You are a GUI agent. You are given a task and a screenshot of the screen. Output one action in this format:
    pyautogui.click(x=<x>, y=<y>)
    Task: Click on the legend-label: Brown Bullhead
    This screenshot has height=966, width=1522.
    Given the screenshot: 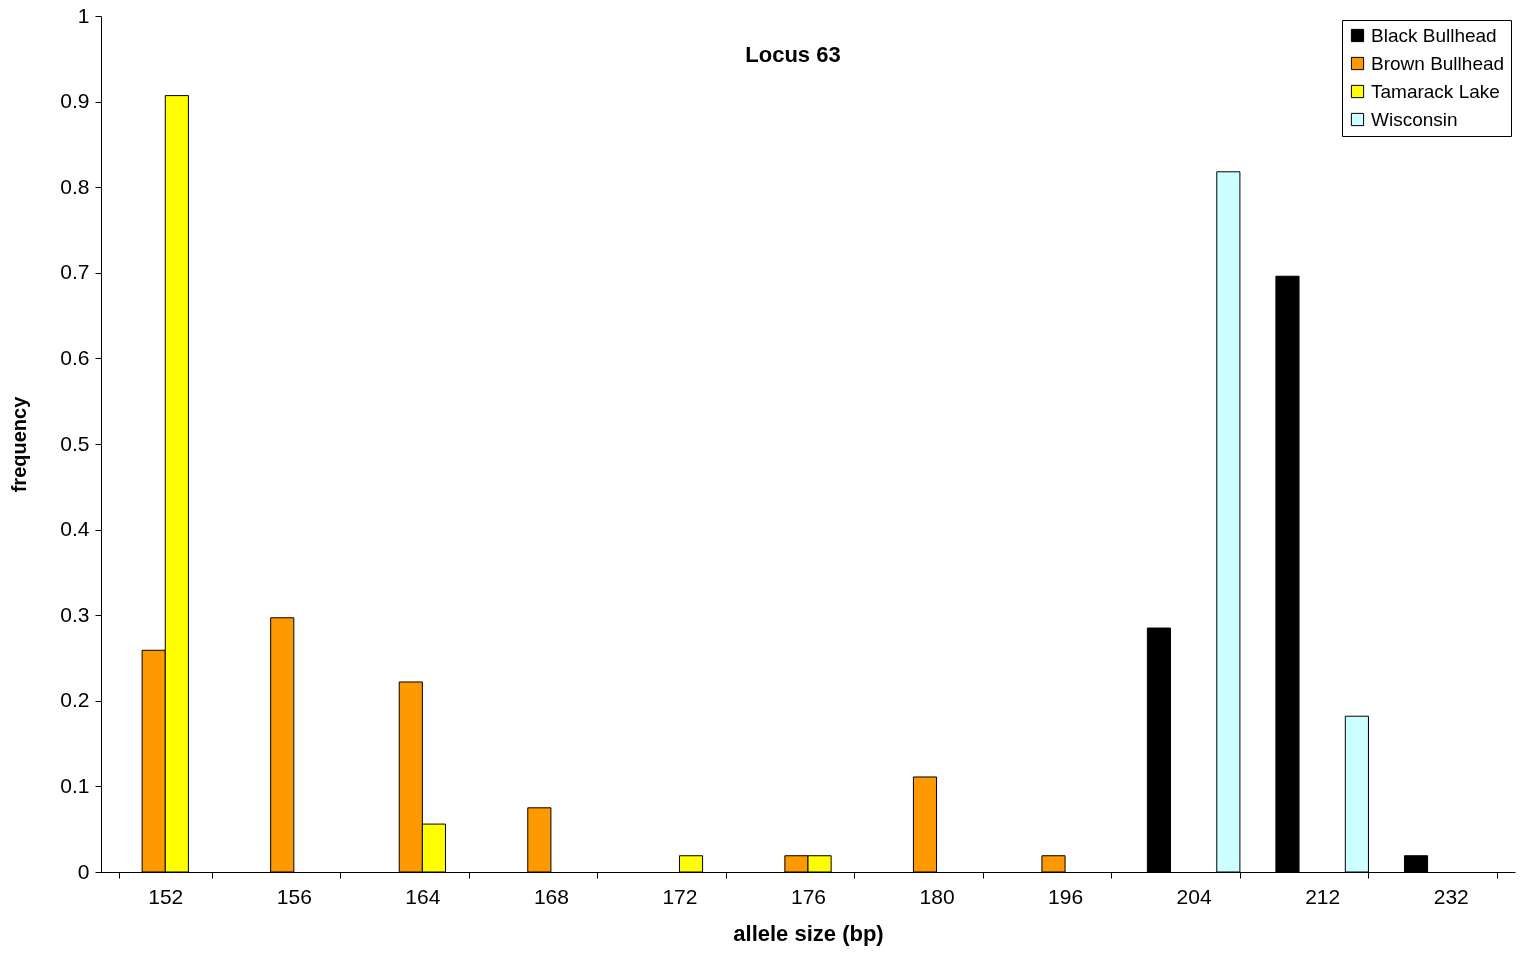 What is the action you would take?
    pyautogui.click(x=1438, y=63)
    